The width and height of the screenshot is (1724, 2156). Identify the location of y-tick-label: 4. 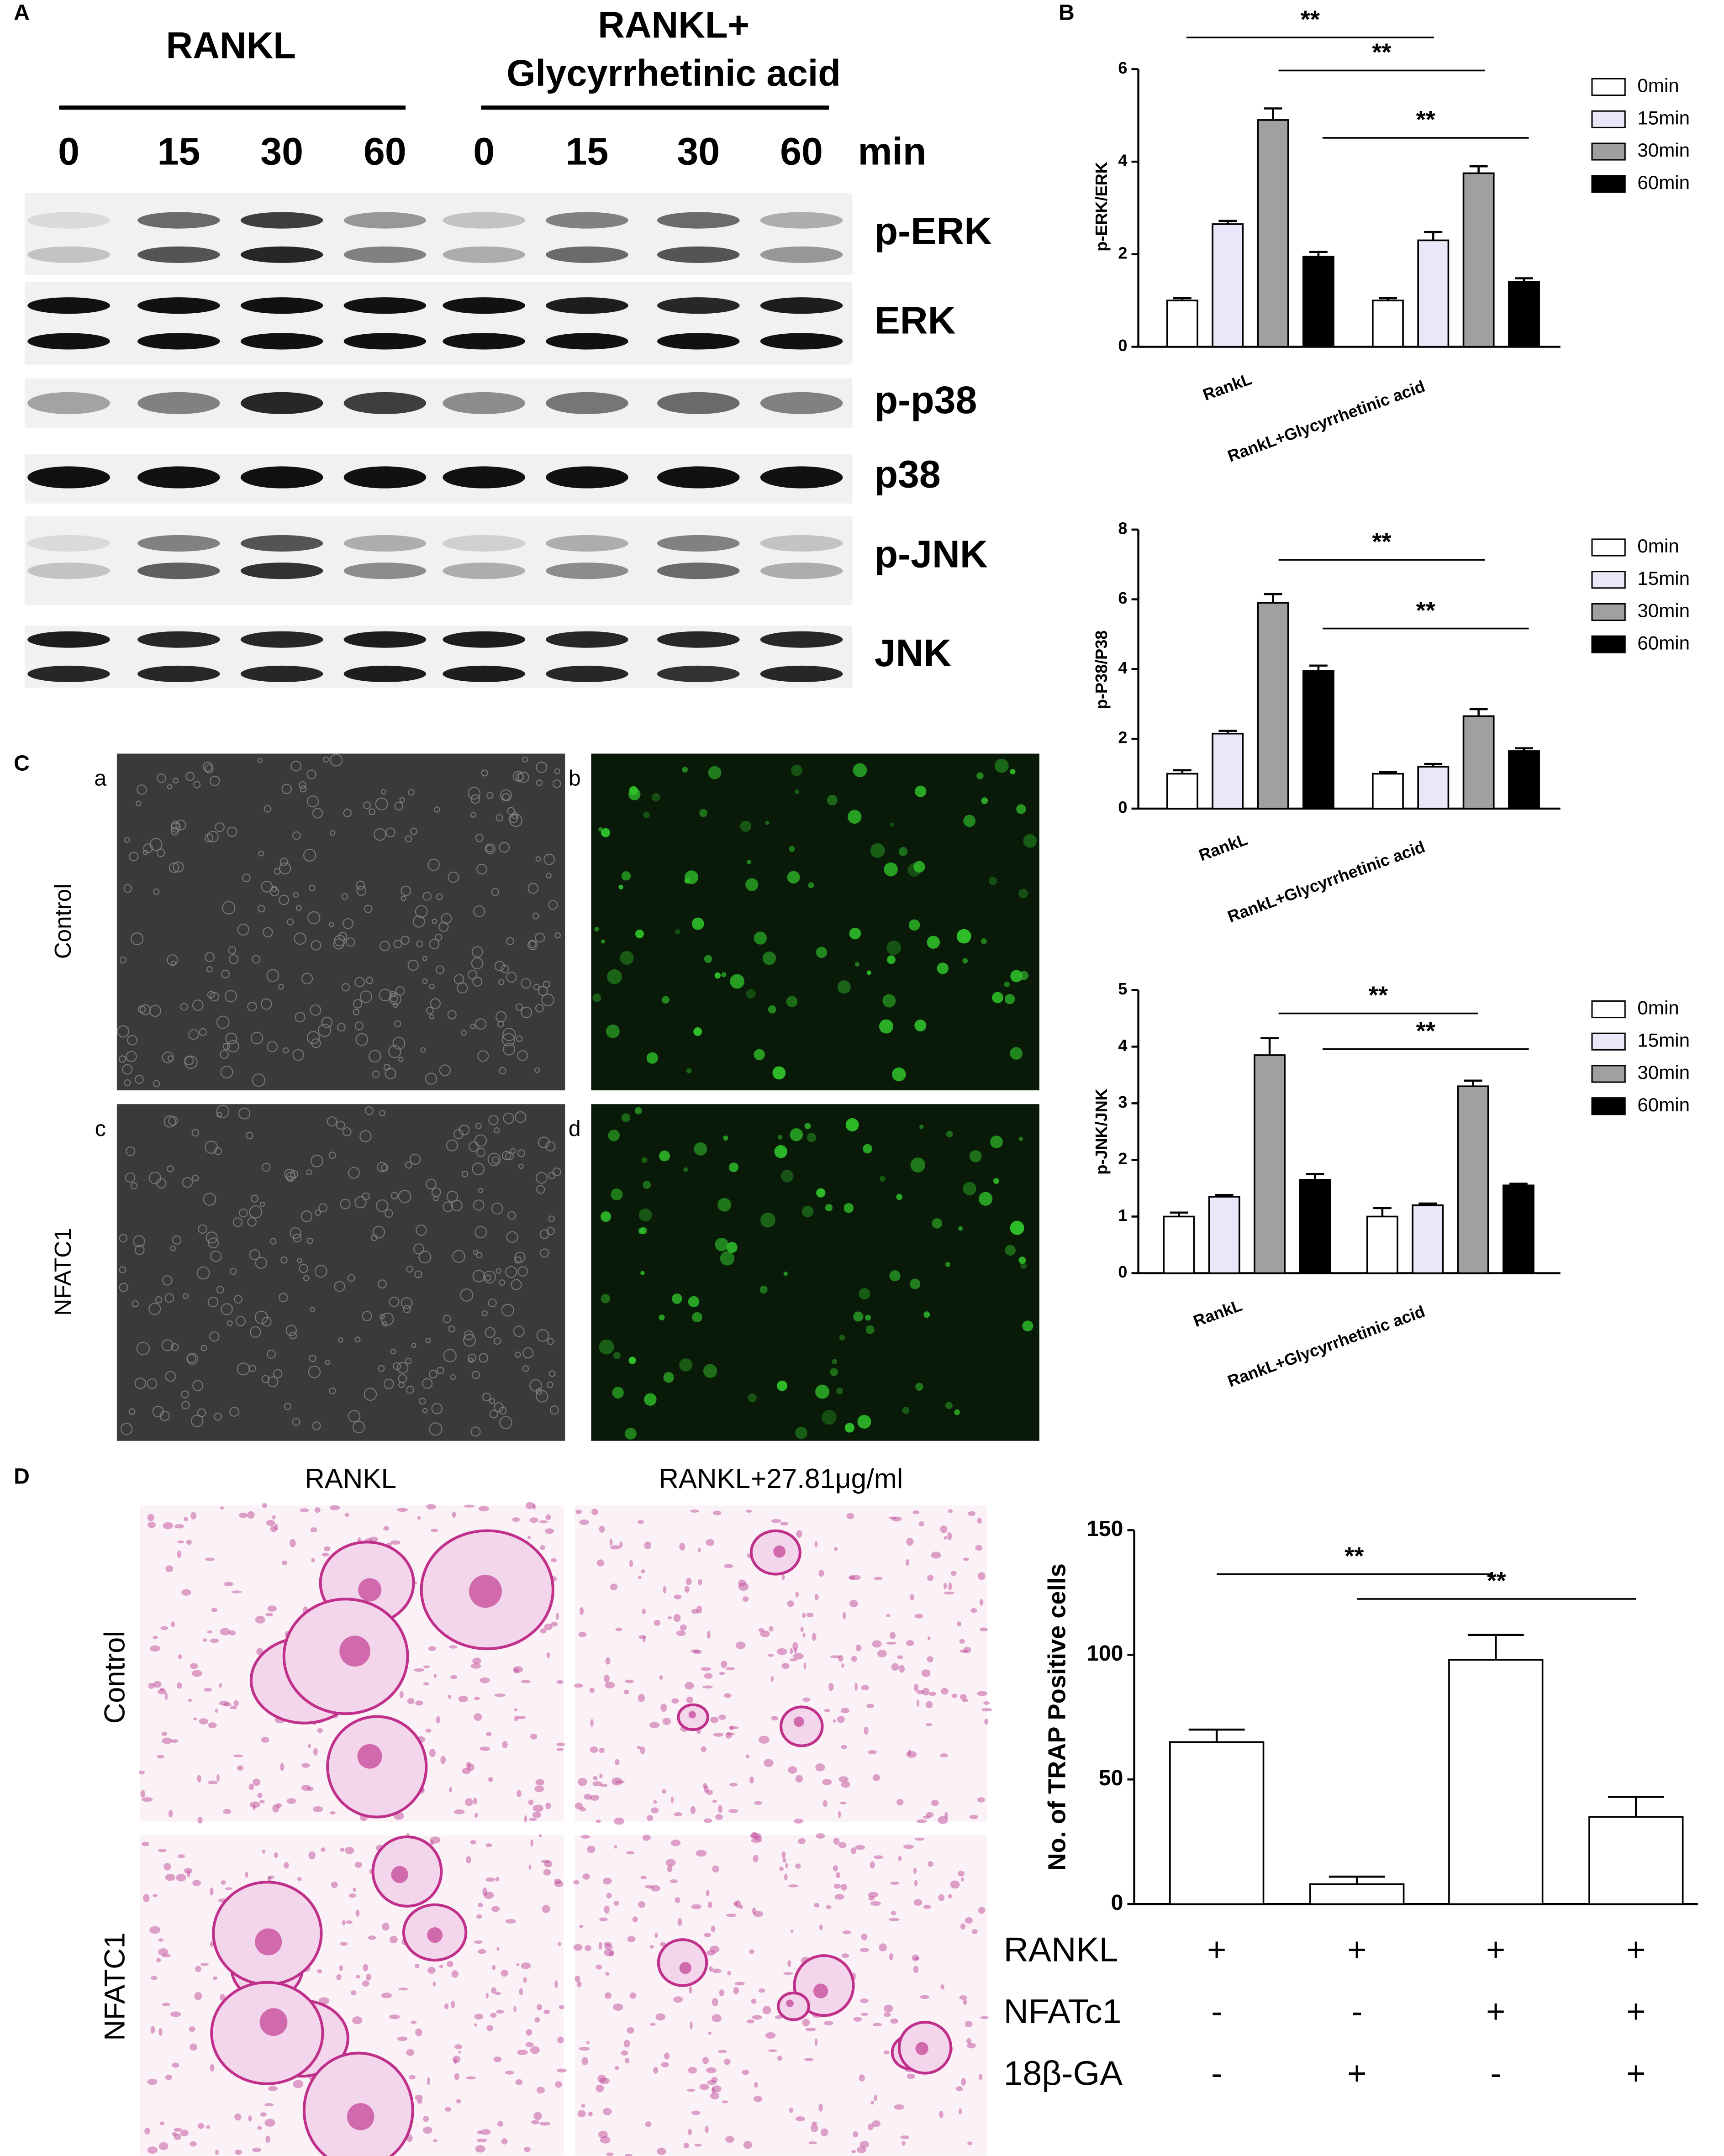
(1122, 161).